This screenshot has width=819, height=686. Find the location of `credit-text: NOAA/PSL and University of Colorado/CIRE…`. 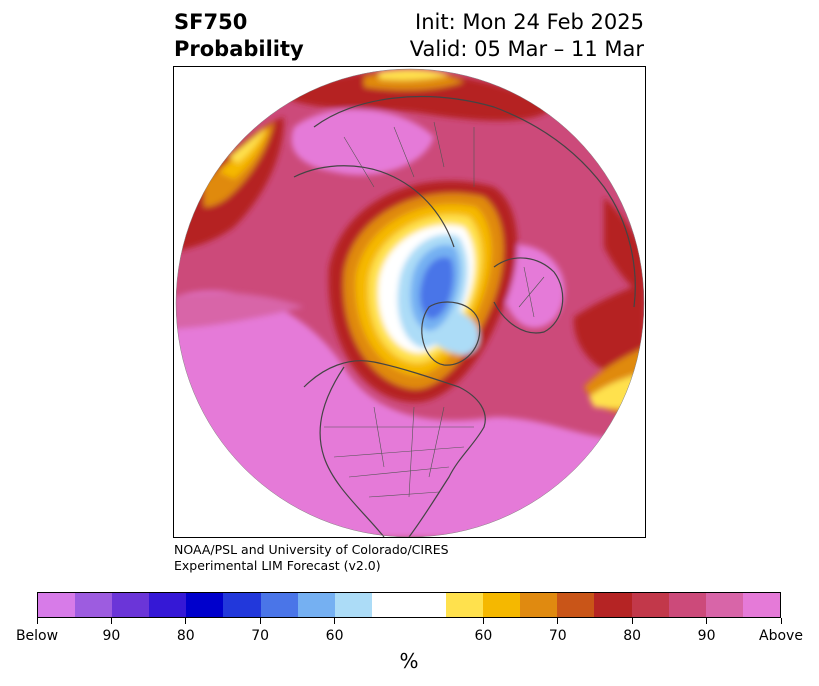

credit-text: NOAA/PSL and University of Colorado/CIRE… is located at coordinates (311, 558).